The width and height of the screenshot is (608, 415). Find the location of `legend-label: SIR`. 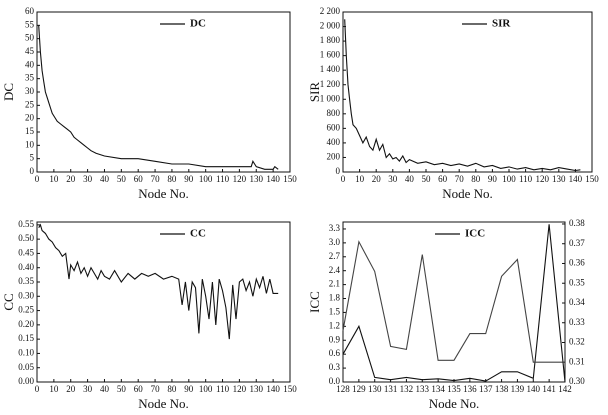

legend-label: SIR is located at coordinates (501, 24).